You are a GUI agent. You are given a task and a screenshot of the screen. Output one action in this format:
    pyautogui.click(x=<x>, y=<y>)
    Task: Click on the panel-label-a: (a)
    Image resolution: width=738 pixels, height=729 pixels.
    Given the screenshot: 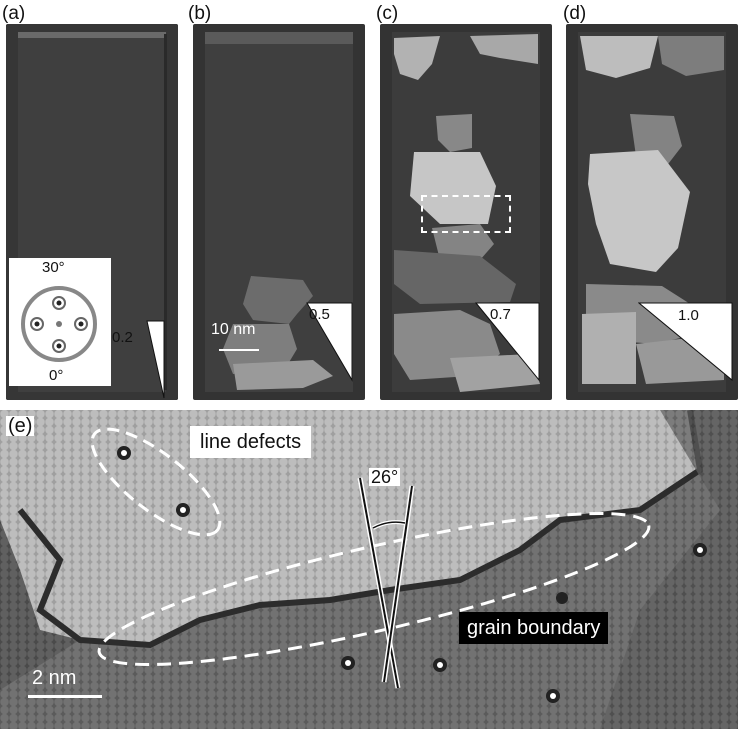 What is the action you would take?
    pyautogui.click(x=14, y=13)
    